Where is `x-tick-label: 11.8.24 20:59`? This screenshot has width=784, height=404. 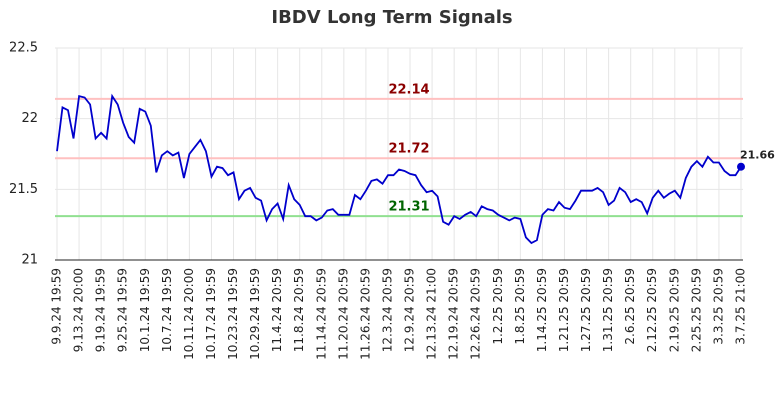 x-tick-label: 11.8.24 20:59 is located at coordinates (299, 310).